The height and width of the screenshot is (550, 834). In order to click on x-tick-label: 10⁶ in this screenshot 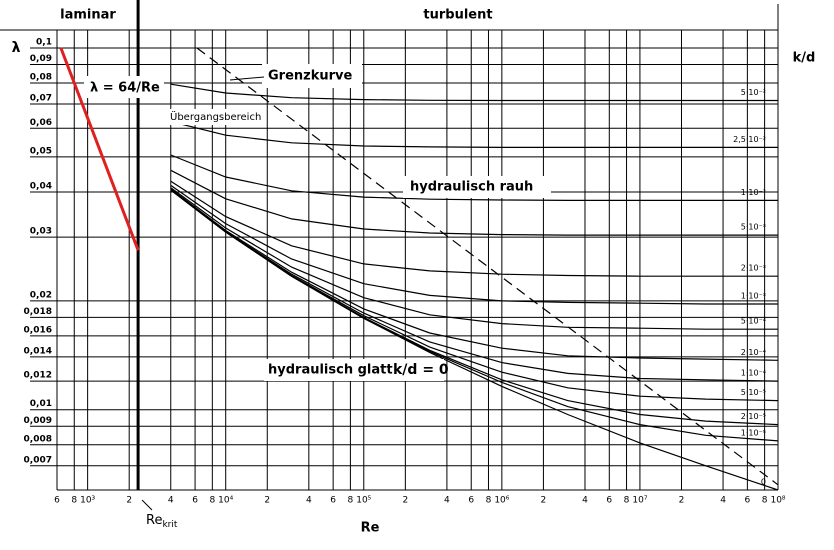, I will do `click(501, 501)`.